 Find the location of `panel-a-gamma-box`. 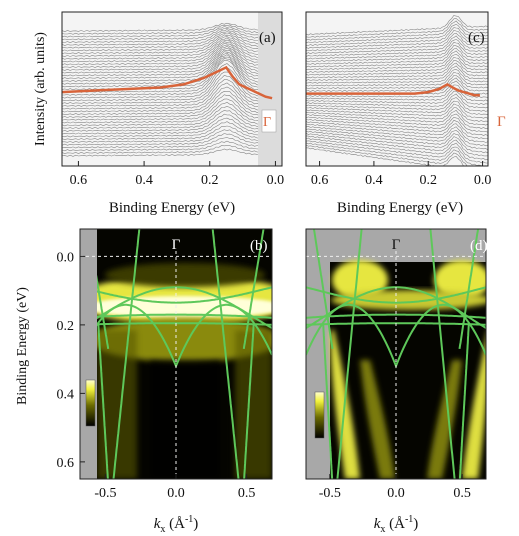

panel-a-gamma-box is located at coordinates (269, 121).